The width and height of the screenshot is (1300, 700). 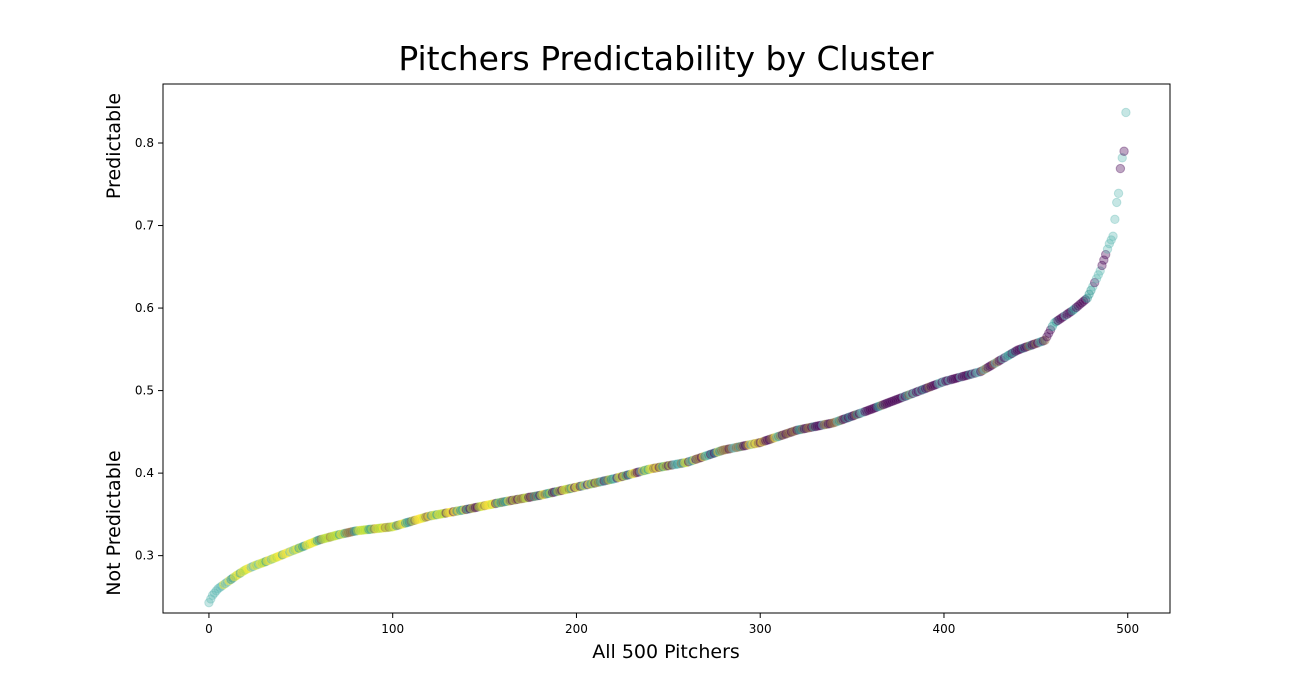 I want to click on y-tick-label: 0.3, so click(x=144, y=556).